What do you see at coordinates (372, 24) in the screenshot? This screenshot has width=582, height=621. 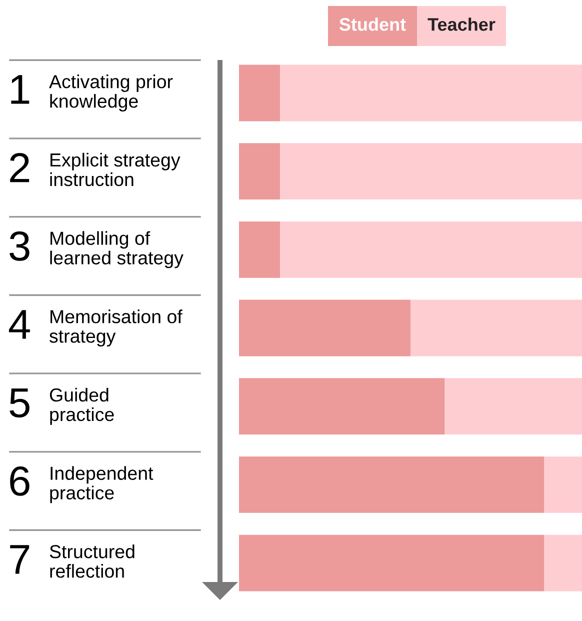 I see `text: Student` at bounding box center [372, 24].